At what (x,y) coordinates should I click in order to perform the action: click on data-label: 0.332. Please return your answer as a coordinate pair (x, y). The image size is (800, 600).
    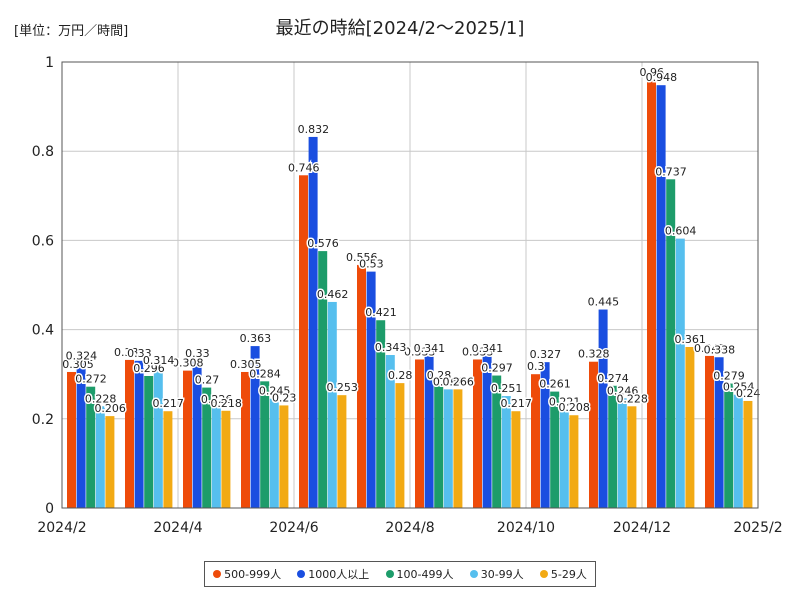
    Looking at the image, I should click on (130, 352).